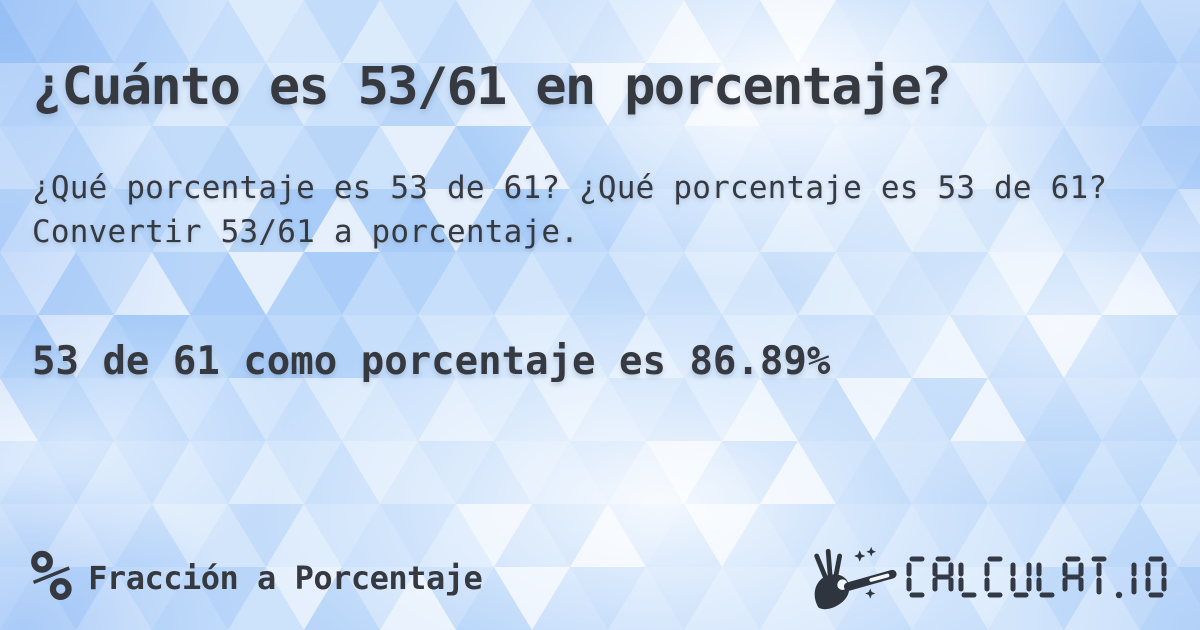  Describe the element at coordinates (431, 361) in the screenshot. I see `result-text: 53 de 61 como porcentaje es 86.89%` at that location.